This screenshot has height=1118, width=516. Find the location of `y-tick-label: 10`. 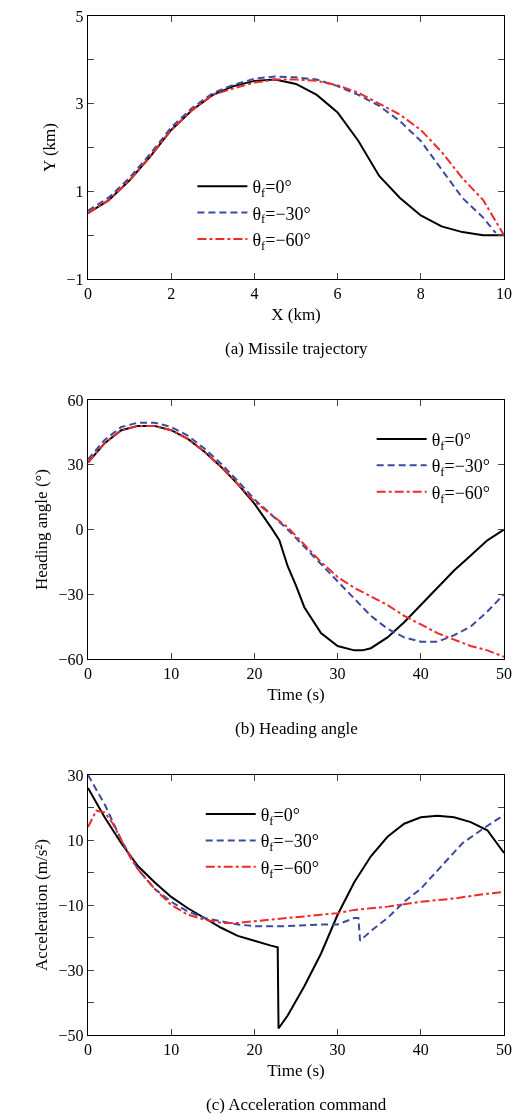

y-tick-label: 10 is located at coordinates (75, 840).